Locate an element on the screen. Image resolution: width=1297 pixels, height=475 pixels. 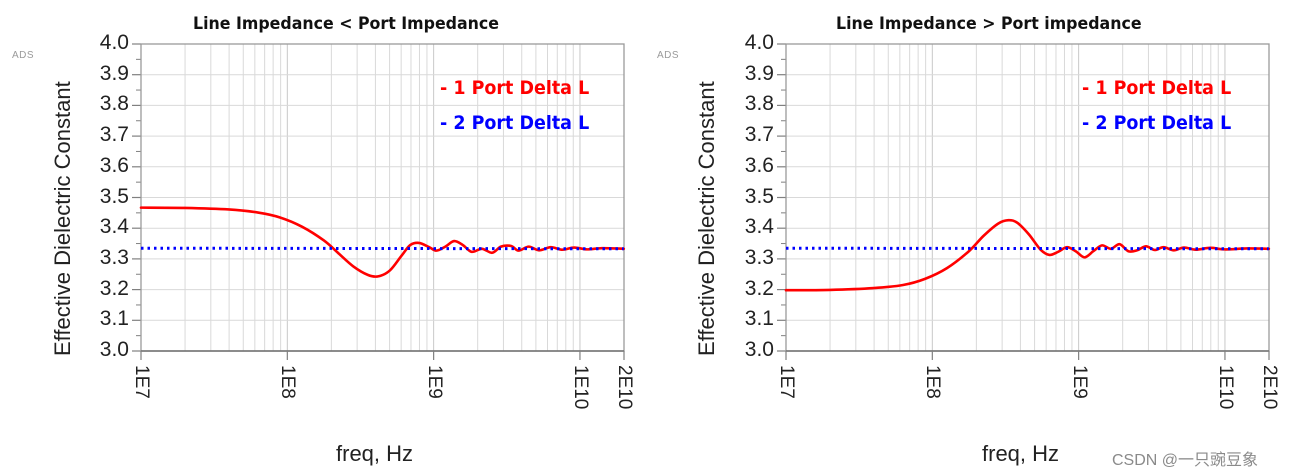
csdn-watermark: CSDN @一只豌豆象 is located at coordinates (1185, 460).